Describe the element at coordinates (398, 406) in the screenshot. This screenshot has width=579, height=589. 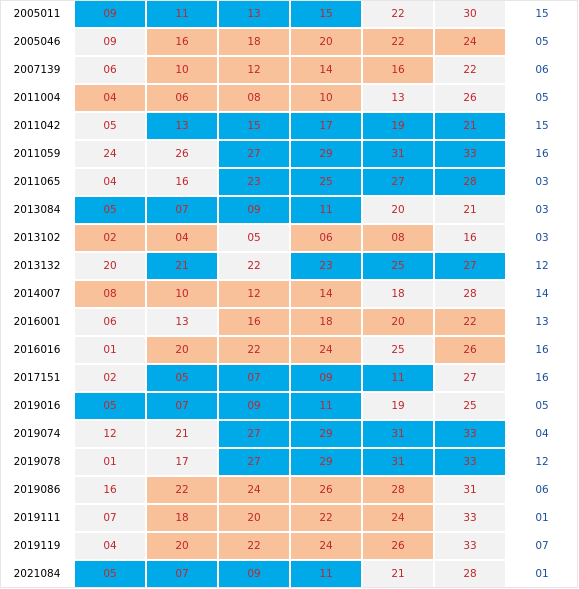
I see `red-ball-cell: 19` at that location.